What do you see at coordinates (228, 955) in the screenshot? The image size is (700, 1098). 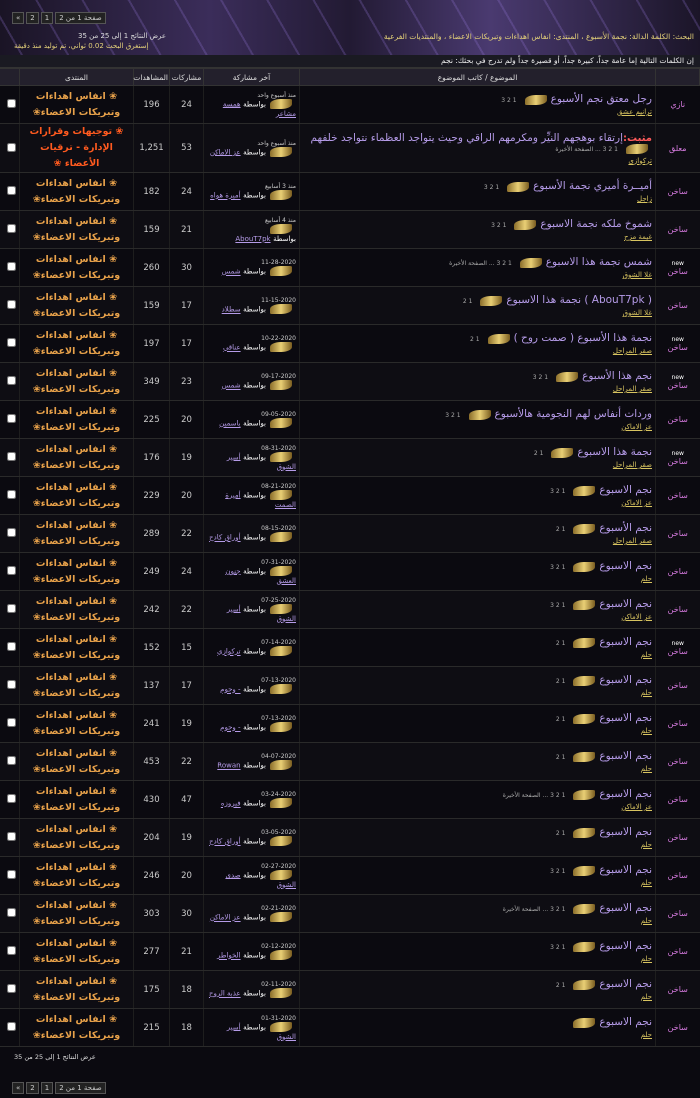 I see `last-poster: الخواطر` at bounding box center [228, 955].